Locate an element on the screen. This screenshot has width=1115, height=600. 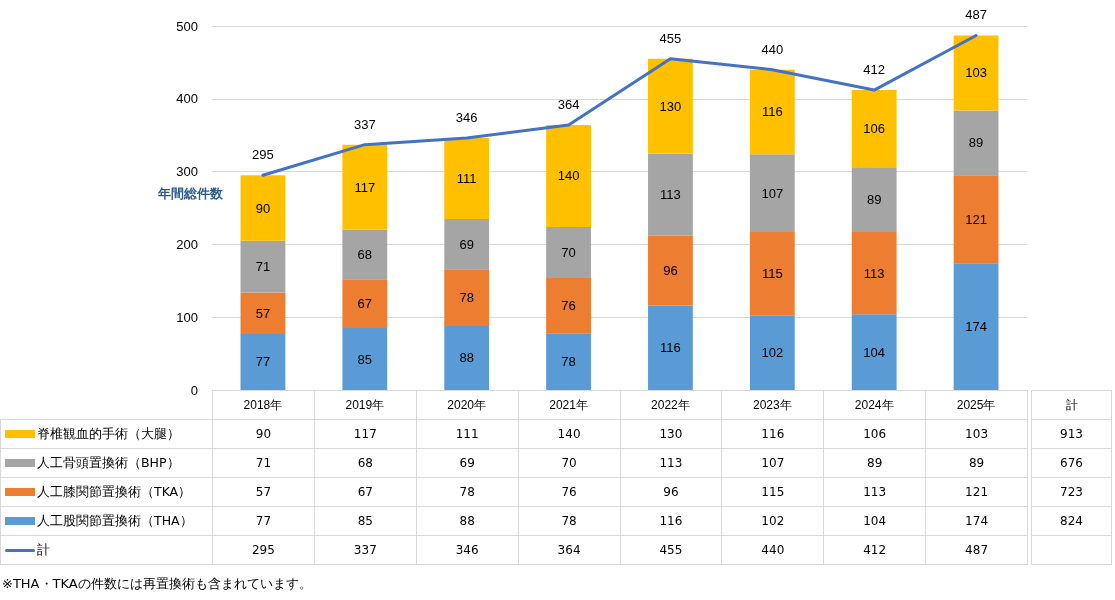
data-label: 115 is located at coordinates (772, 492).